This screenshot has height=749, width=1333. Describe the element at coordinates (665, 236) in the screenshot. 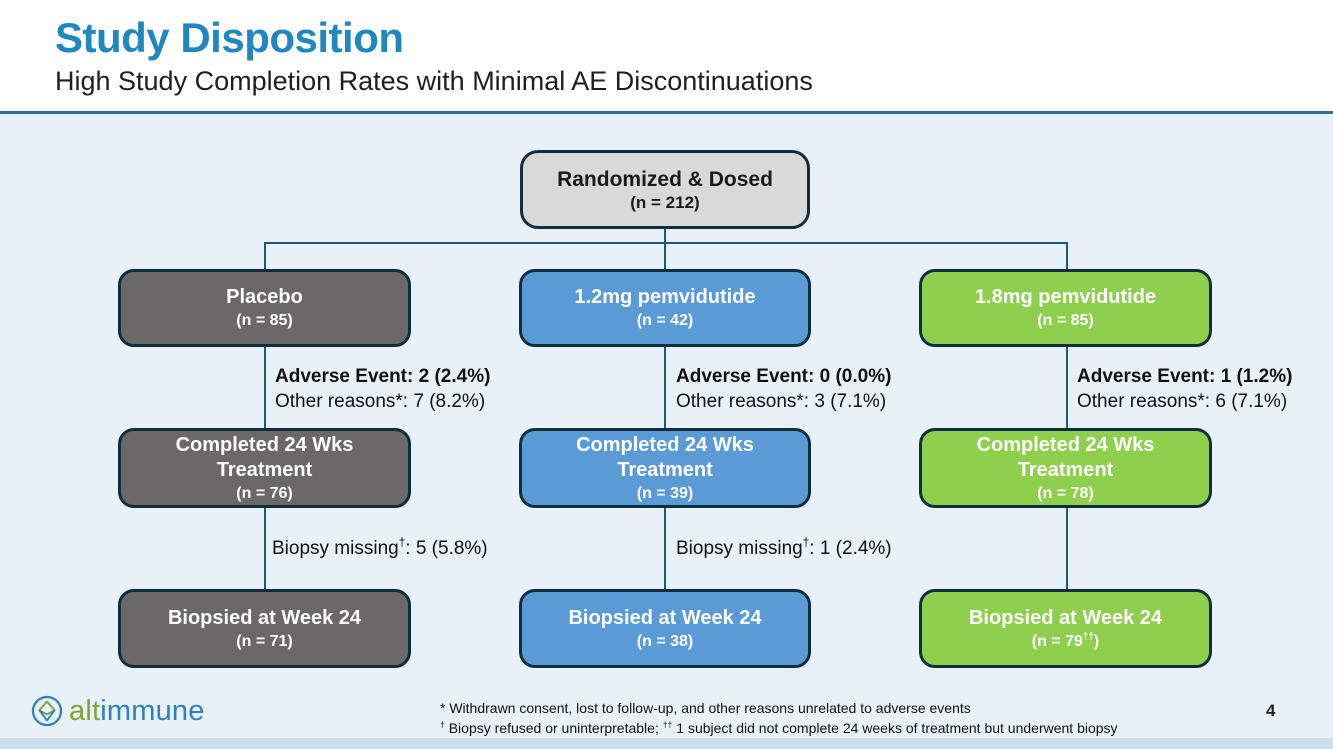

I see `connector-root-stem` at that location.